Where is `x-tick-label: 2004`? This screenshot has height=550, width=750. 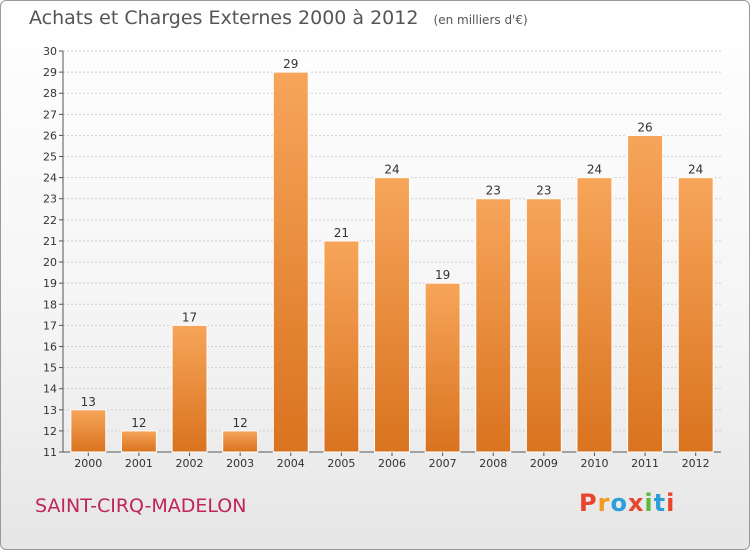 x-tick-label: 2004 is located at coordinates (291, 463).